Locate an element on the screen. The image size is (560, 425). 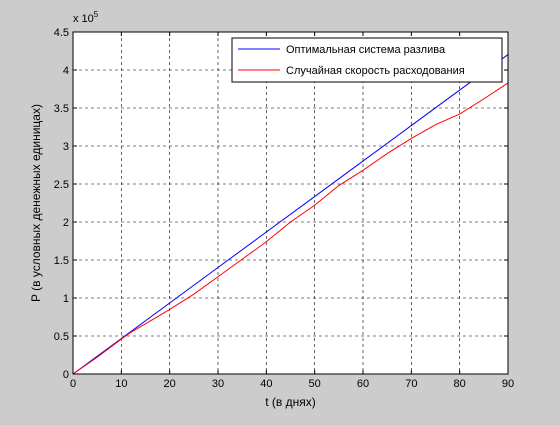
y-tick-label: 2 is located at coordinates (66, 223).